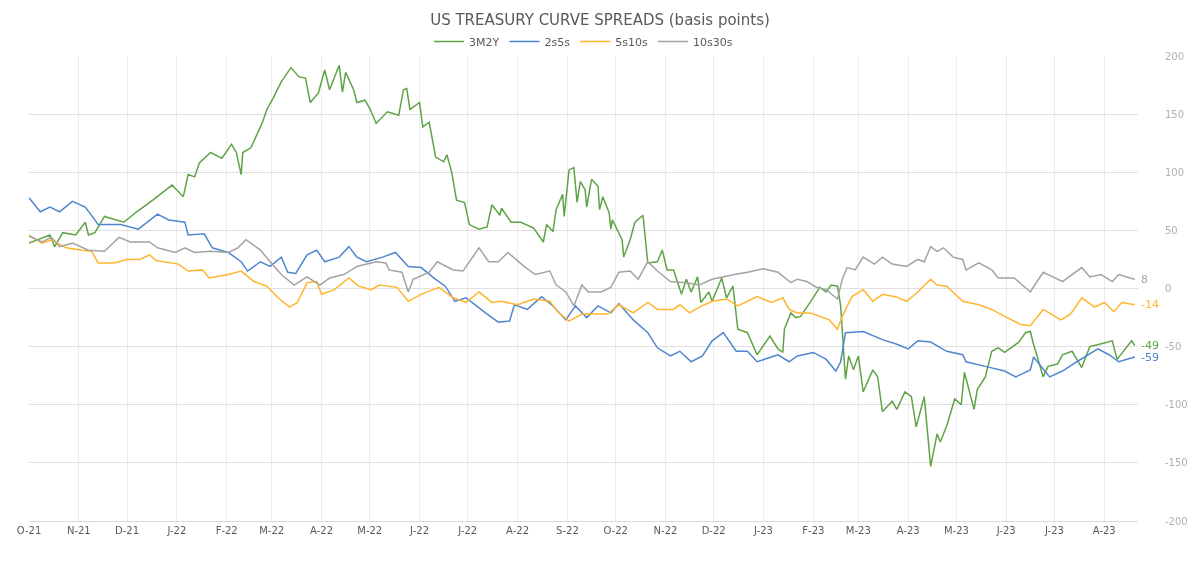  I want to click on y-tick-label: -100, so click(1176, 405).